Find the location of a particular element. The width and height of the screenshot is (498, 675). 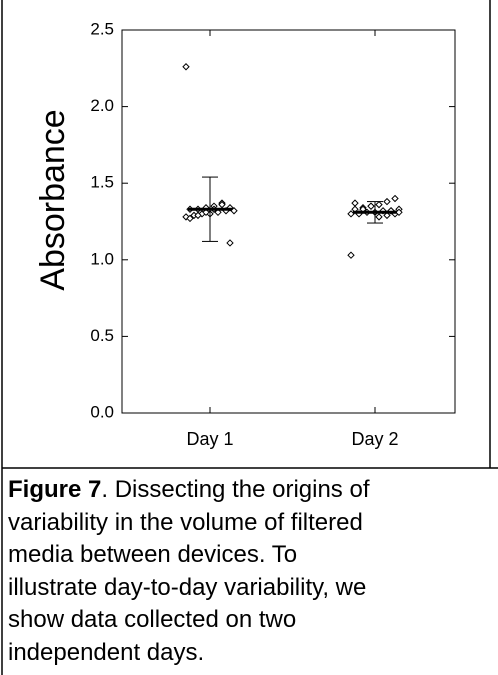

caption-label: Figure 7 is located at coordinates (55, 489).